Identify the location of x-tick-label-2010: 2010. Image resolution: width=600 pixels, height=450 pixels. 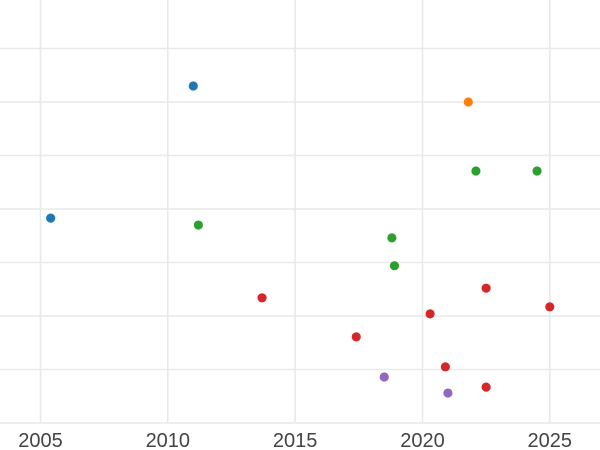
(168, 440).